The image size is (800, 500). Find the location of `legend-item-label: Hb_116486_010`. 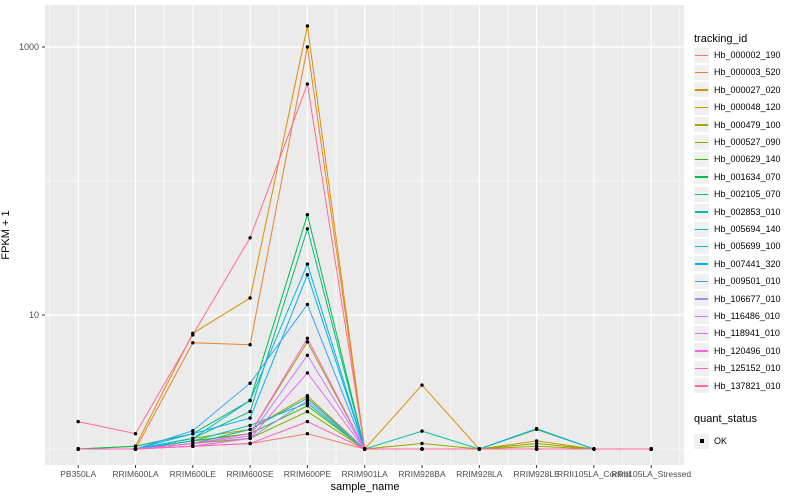

legend-item-label: Hb_116486_010 is located at coordinates (747, 316).